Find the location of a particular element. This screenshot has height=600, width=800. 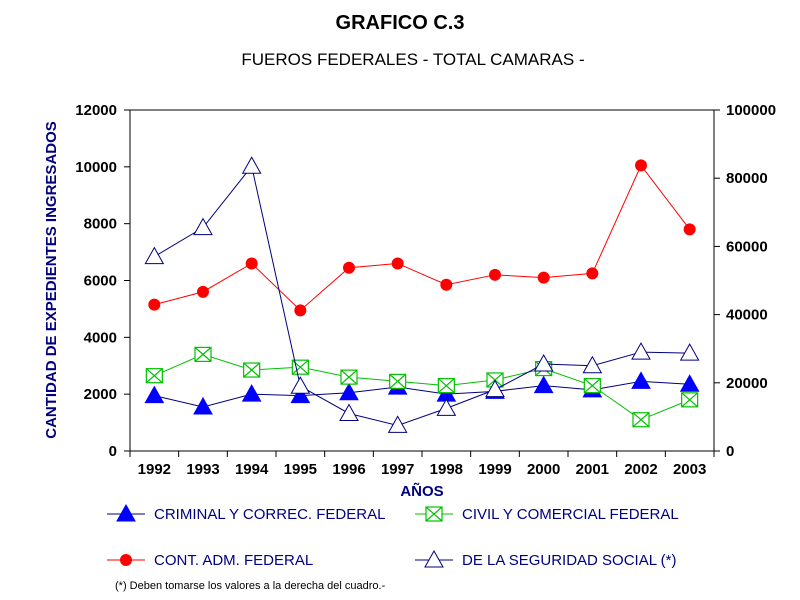

x-tick-label: 2000 is located at coordinates (543, 469).